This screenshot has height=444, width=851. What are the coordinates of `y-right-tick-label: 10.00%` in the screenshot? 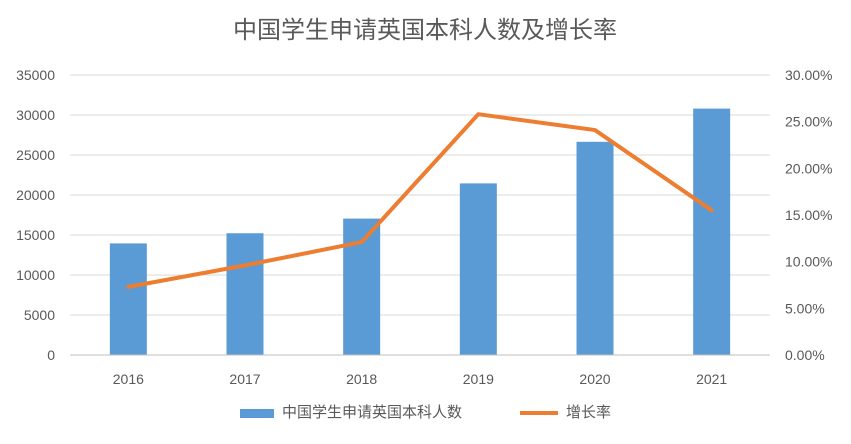 It's located at (808, 262).